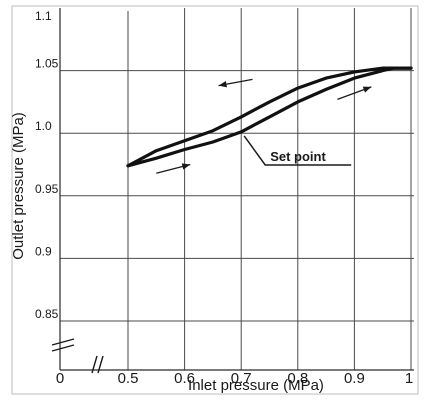  What do you see at coordinates (47, 64) in the screenshot?
I see `y-tick-label: 1.05` at bounding box center [47, 64].